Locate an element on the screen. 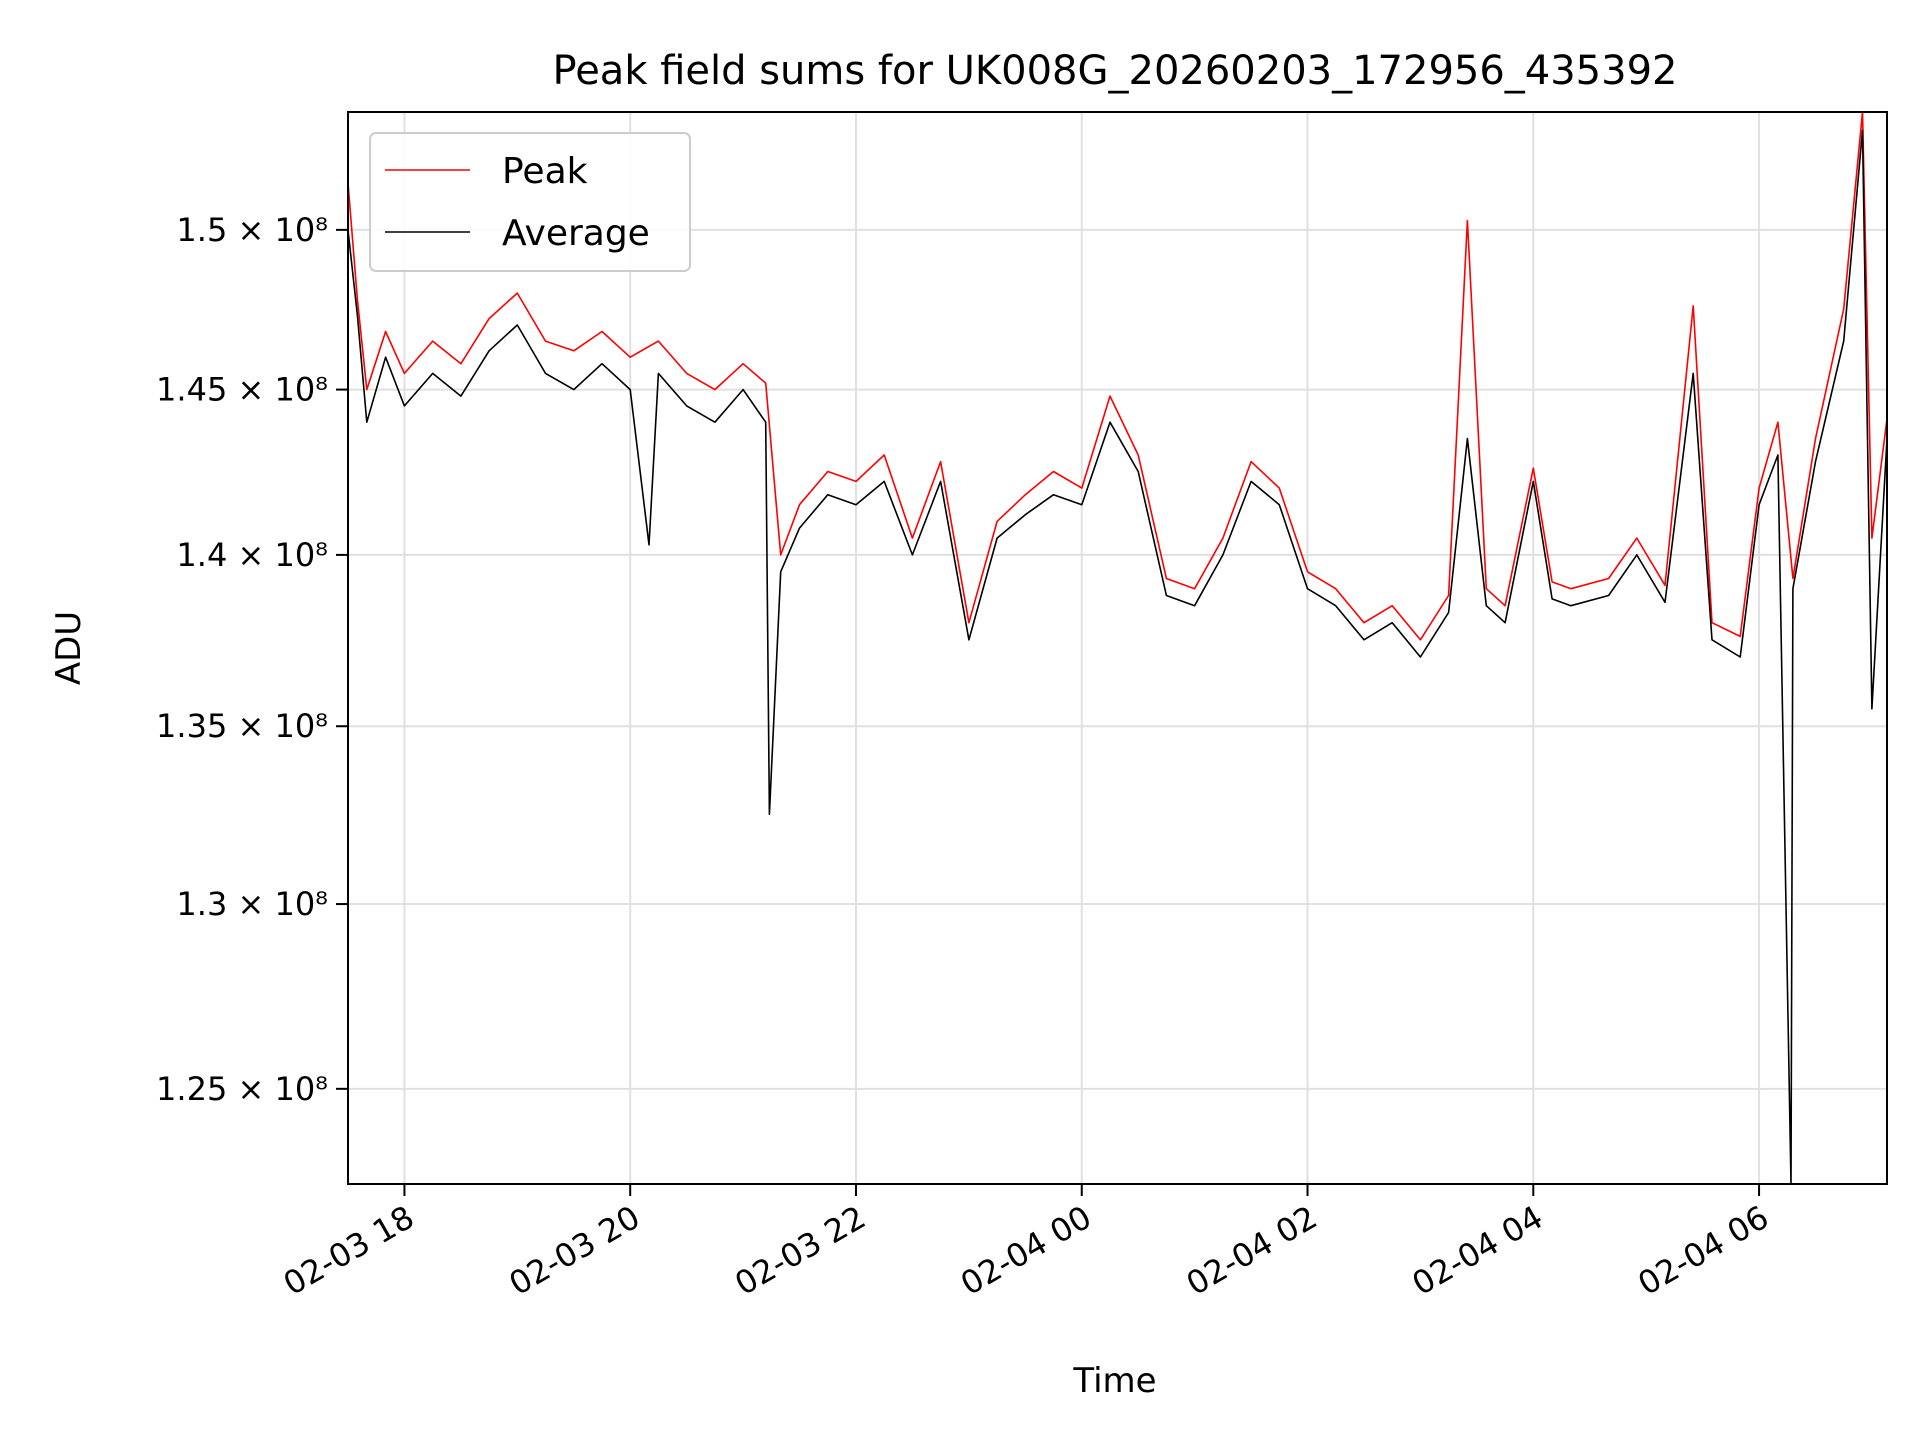  legend-label-average: Average is located at coordinates (576, 233).